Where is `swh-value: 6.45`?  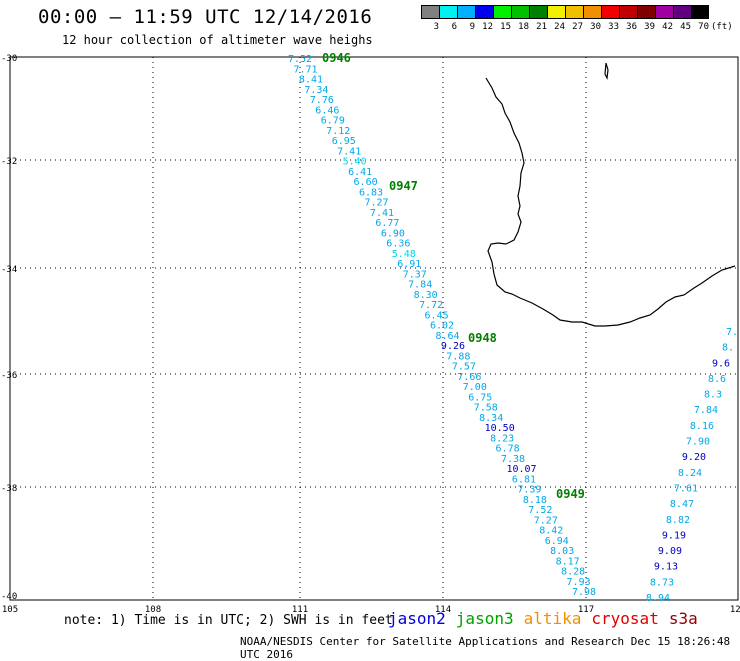 swh-value: 6.45 is located at coordinates (437, 315).